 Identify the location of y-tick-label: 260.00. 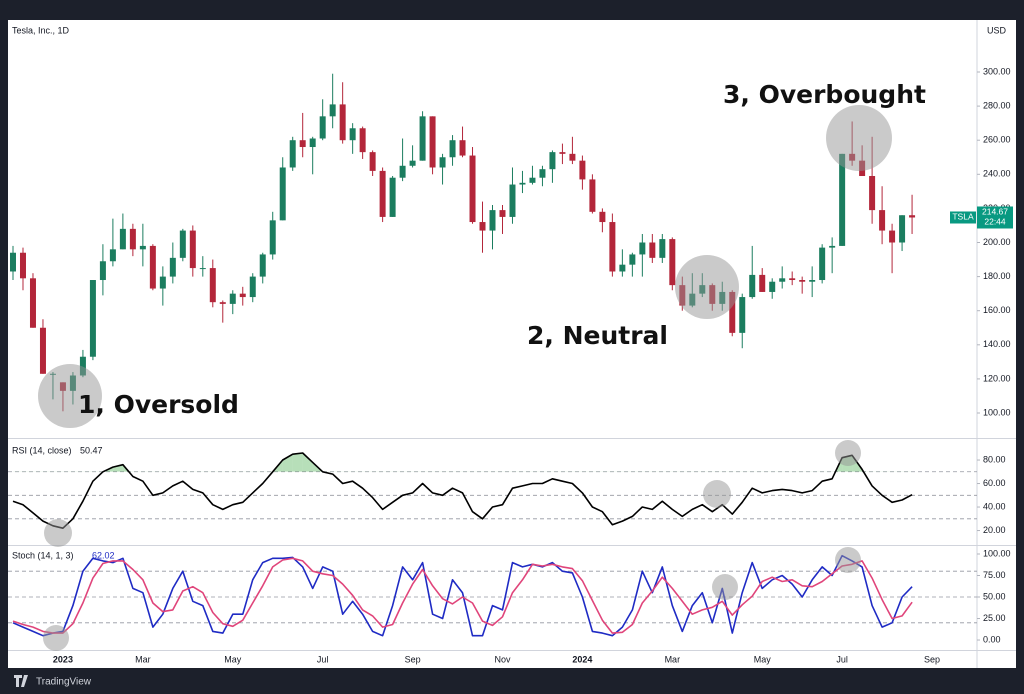
(997, 140).